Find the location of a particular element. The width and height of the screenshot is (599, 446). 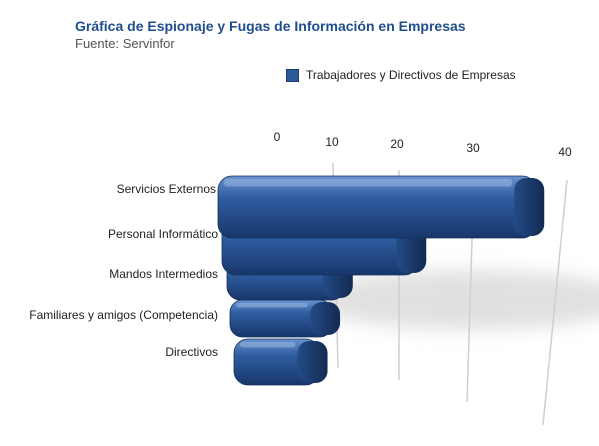

legend: Trabajadores y Directivos de Empresas is located at coordinates (401, 75).